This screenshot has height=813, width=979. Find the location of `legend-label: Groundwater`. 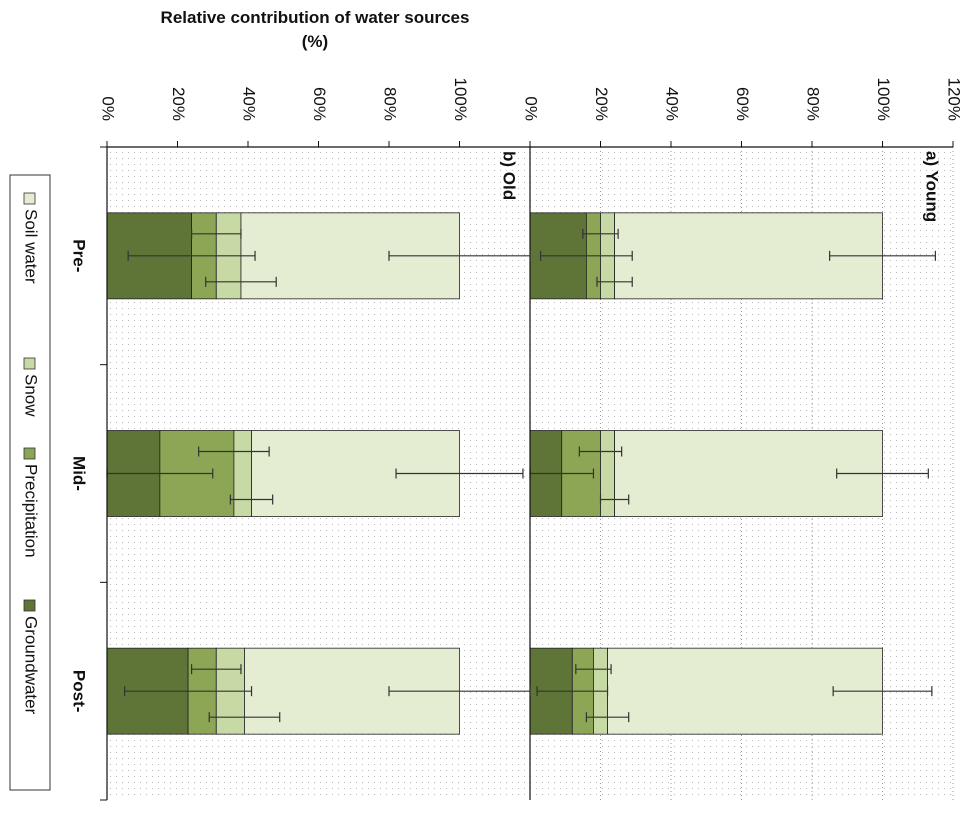

legend-label: Groundwater is located at coordinates (31, 665).